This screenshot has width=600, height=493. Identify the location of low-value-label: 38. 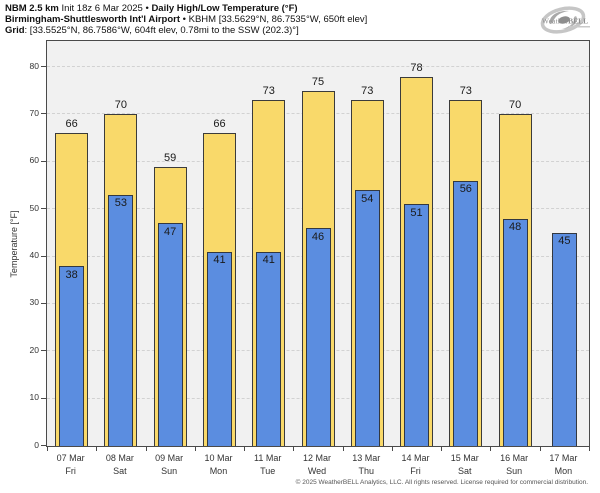
(71, 274).